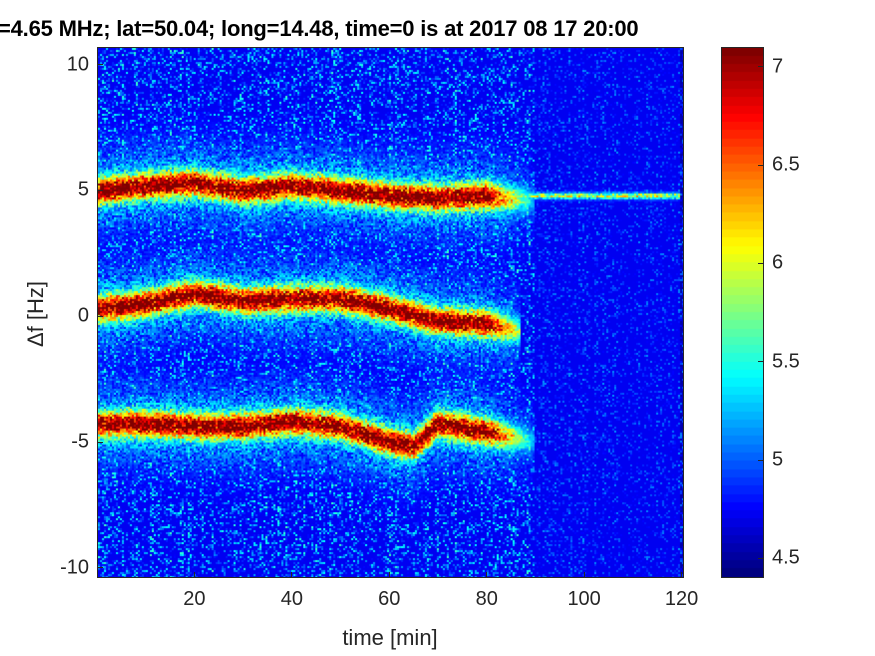 This screenshot has width=875, height=656. Describe the element at coordinates (389, 599) in the screenshot. I see `x-tick-label: 60` at that location.